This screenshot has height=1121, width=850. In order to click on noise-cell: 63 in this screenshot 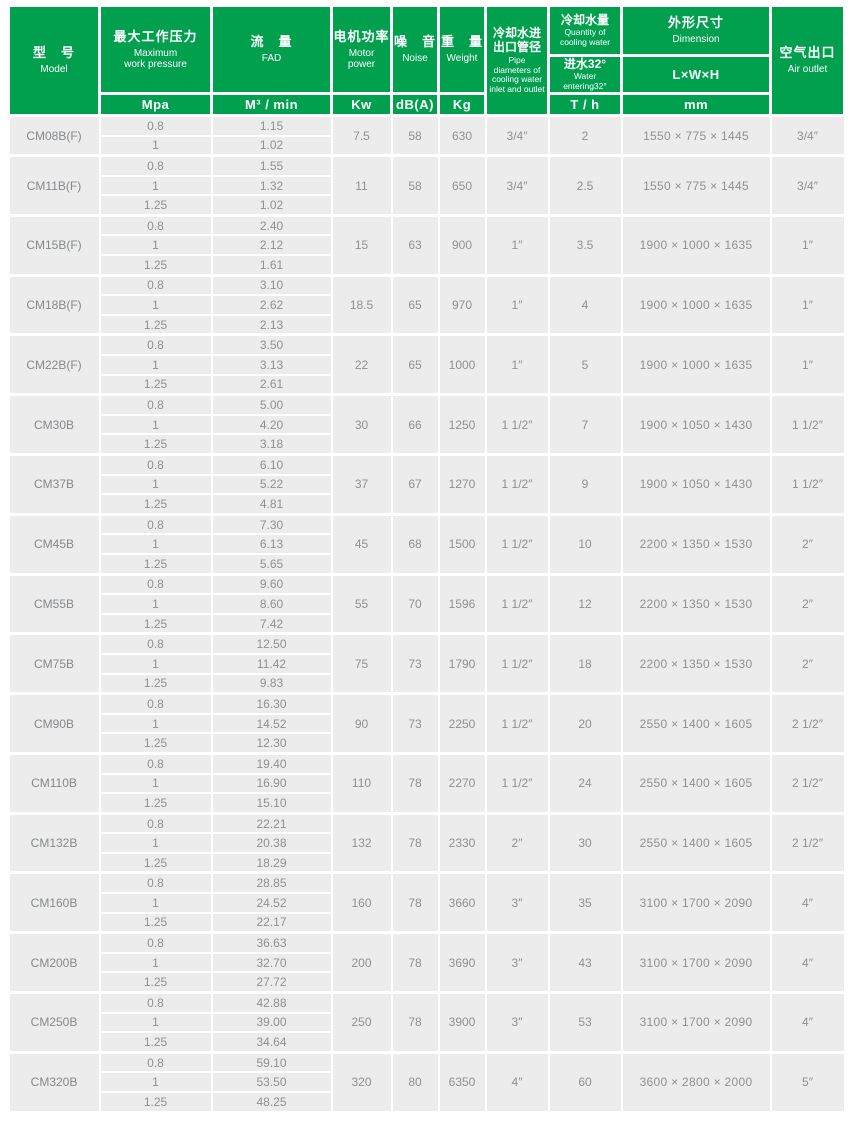, I will do `click(415, 245)`.